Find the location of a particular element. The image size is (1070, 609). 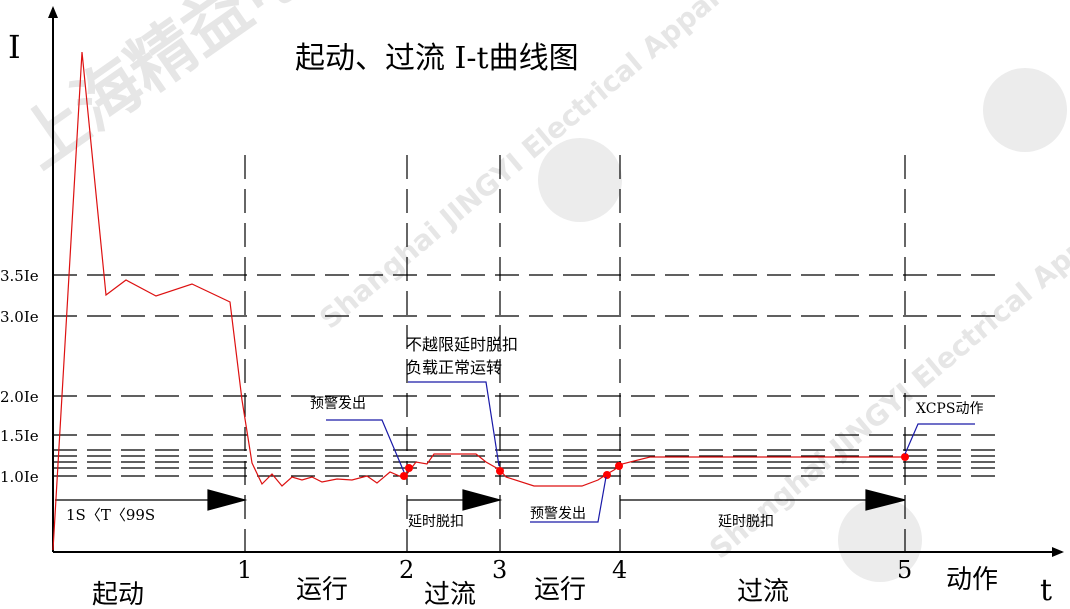

event-point-trip-check is located at coordinates (500, 471).